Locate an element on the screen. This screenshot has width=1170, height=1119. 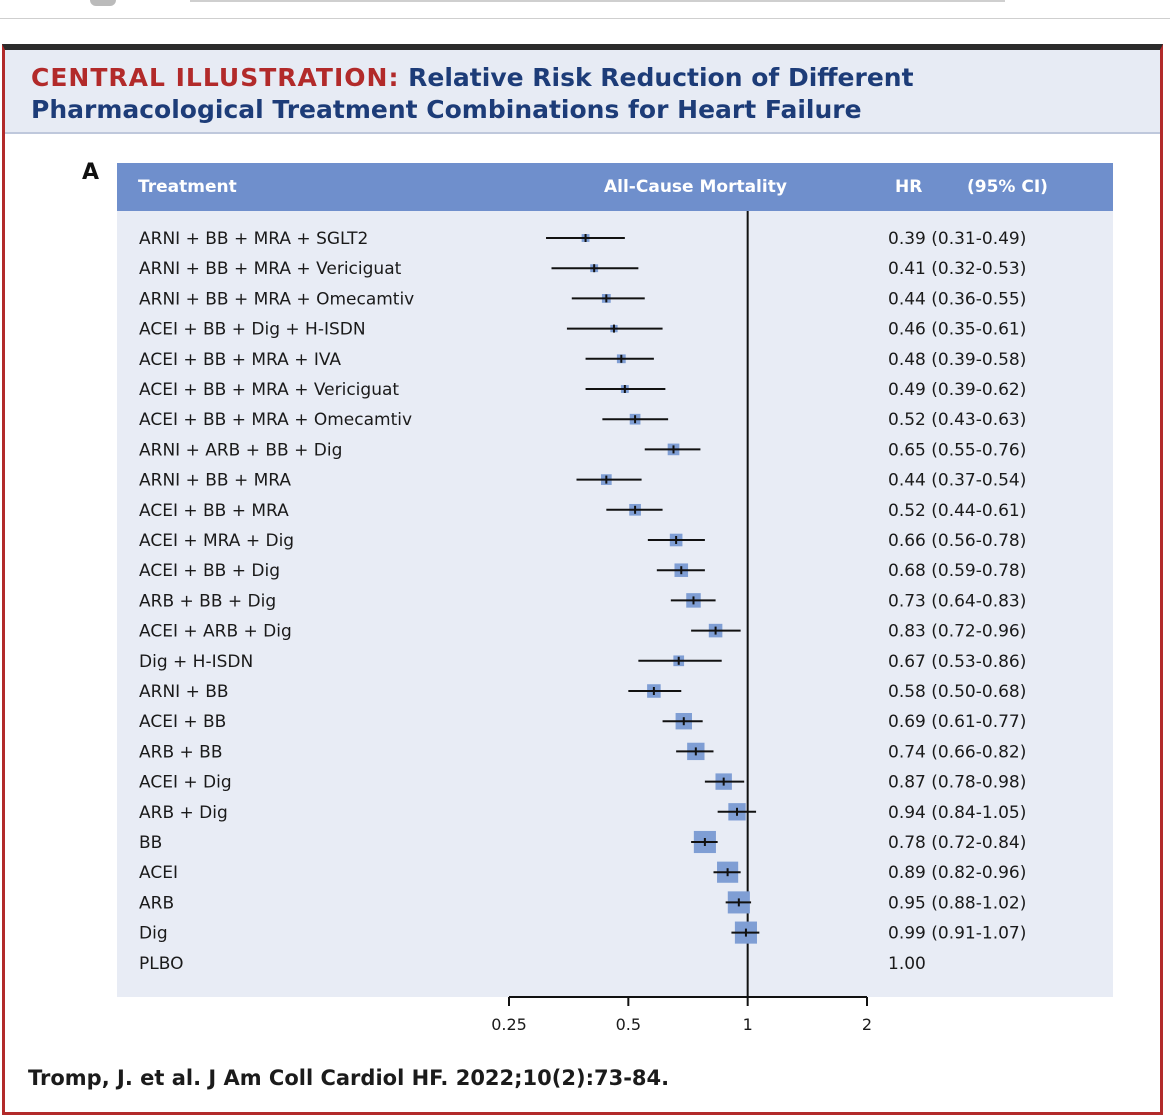
row-label: ACEI is located at coordinates (158, 873).